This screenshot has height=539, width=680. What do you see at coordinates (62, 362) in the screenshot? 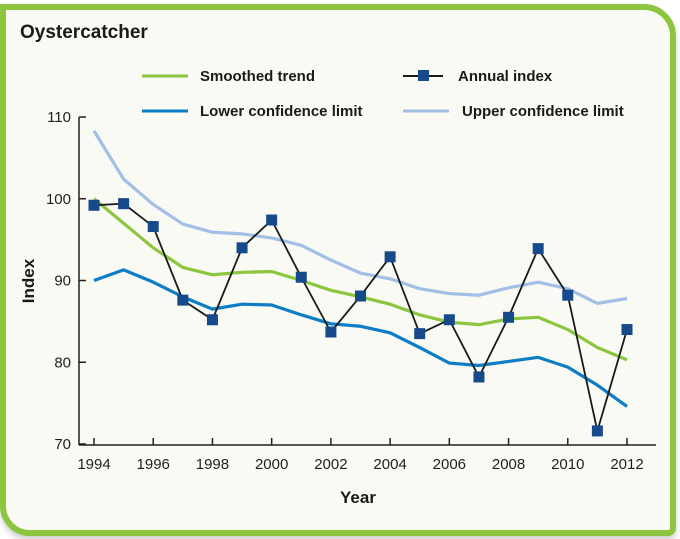
I see `y-tick-label: 80` at bounding box center [62, 362].